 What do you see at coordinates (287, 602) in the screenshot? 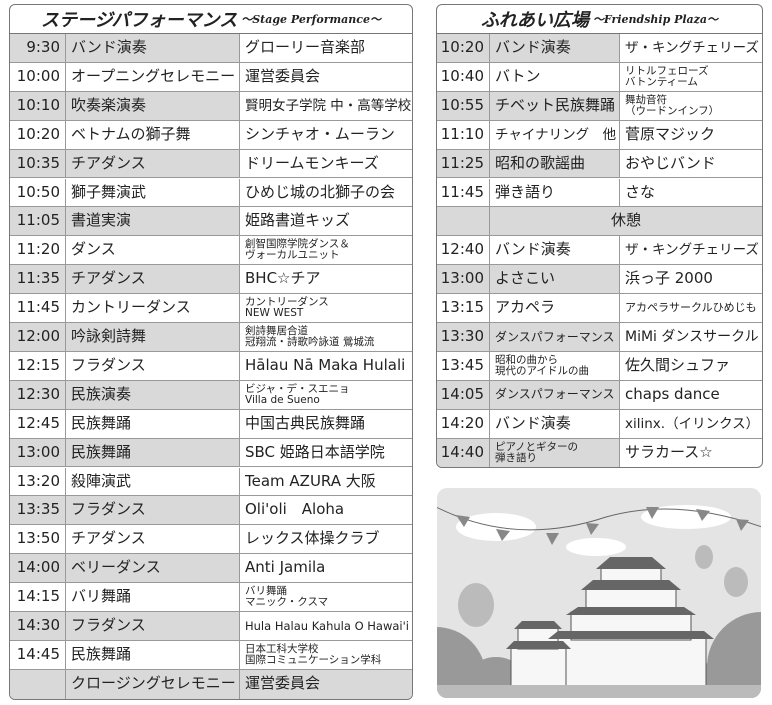
I see `cell-line: マニック・クスマ` at bounding box center [287, 602].